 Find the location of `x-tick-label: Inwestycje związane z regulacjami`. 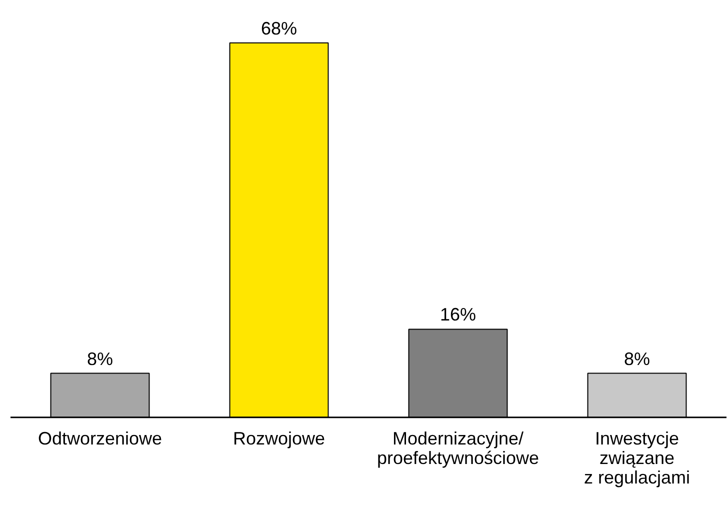

x-tick-label: Inwestycje związane z regulacjami is located at coordinates (637, 458).